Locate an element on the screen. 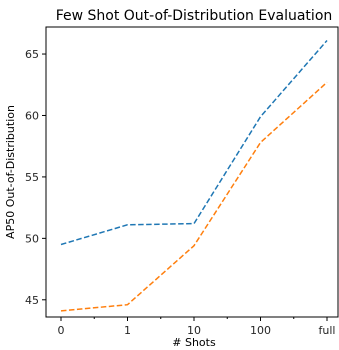 Image resolution: width=339 pixels, height=350 pixels. x-axis: 0 1 10 100 full is located at coordinates (197, 327).